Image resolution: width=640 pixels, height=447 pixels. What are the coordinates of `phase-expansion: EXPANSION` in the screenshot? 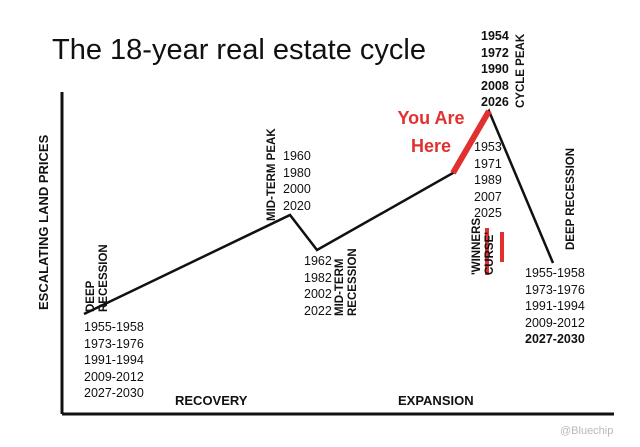 It's located at (436, 400).